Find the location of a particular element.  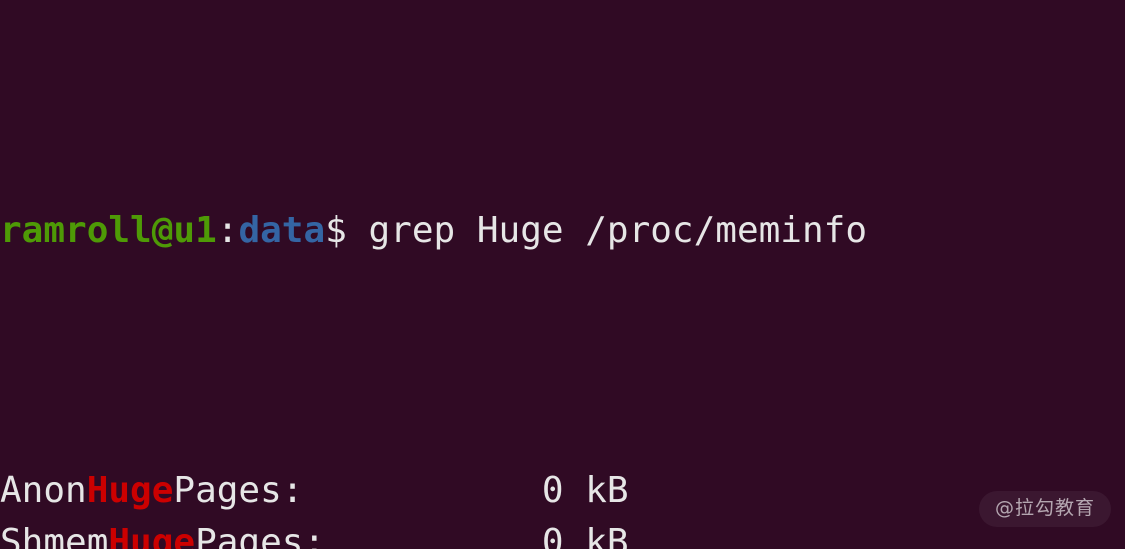

output-label-prefix: Shmem is located at coordinates (54, 535).